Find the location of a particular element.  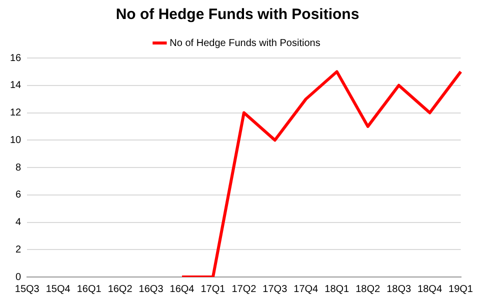

y-tick-label: 16 is located at coordinates (16, 58).